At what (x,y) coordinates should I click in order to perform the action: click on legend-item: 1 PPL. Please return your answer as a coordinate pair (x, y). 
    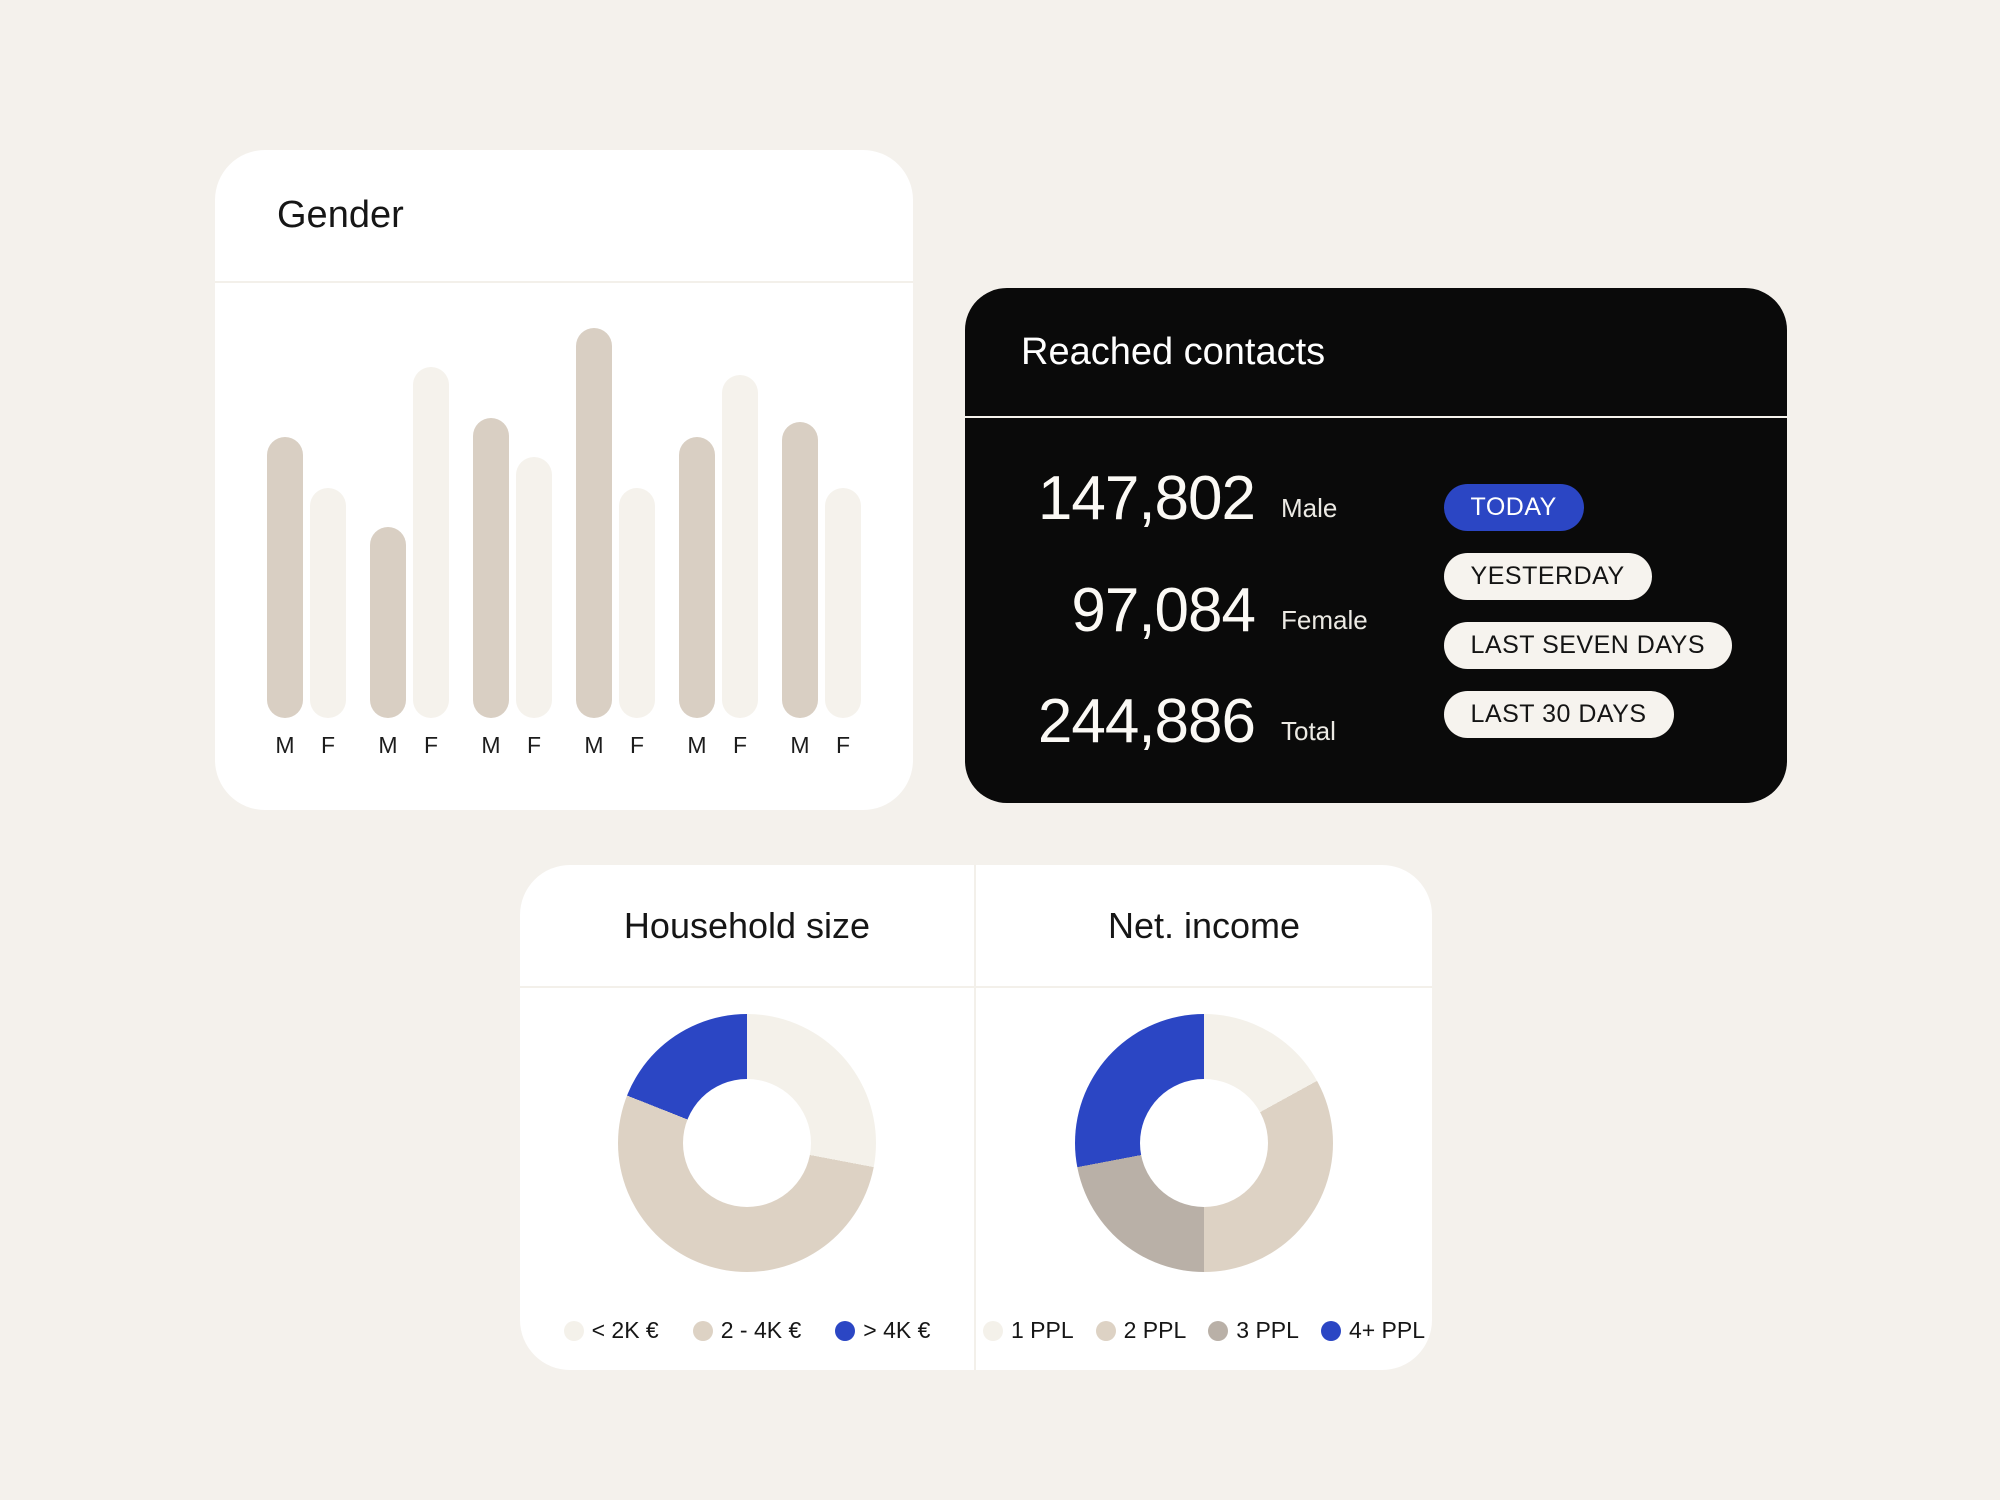
    Looking at the image, I should click on (1028, 1330).